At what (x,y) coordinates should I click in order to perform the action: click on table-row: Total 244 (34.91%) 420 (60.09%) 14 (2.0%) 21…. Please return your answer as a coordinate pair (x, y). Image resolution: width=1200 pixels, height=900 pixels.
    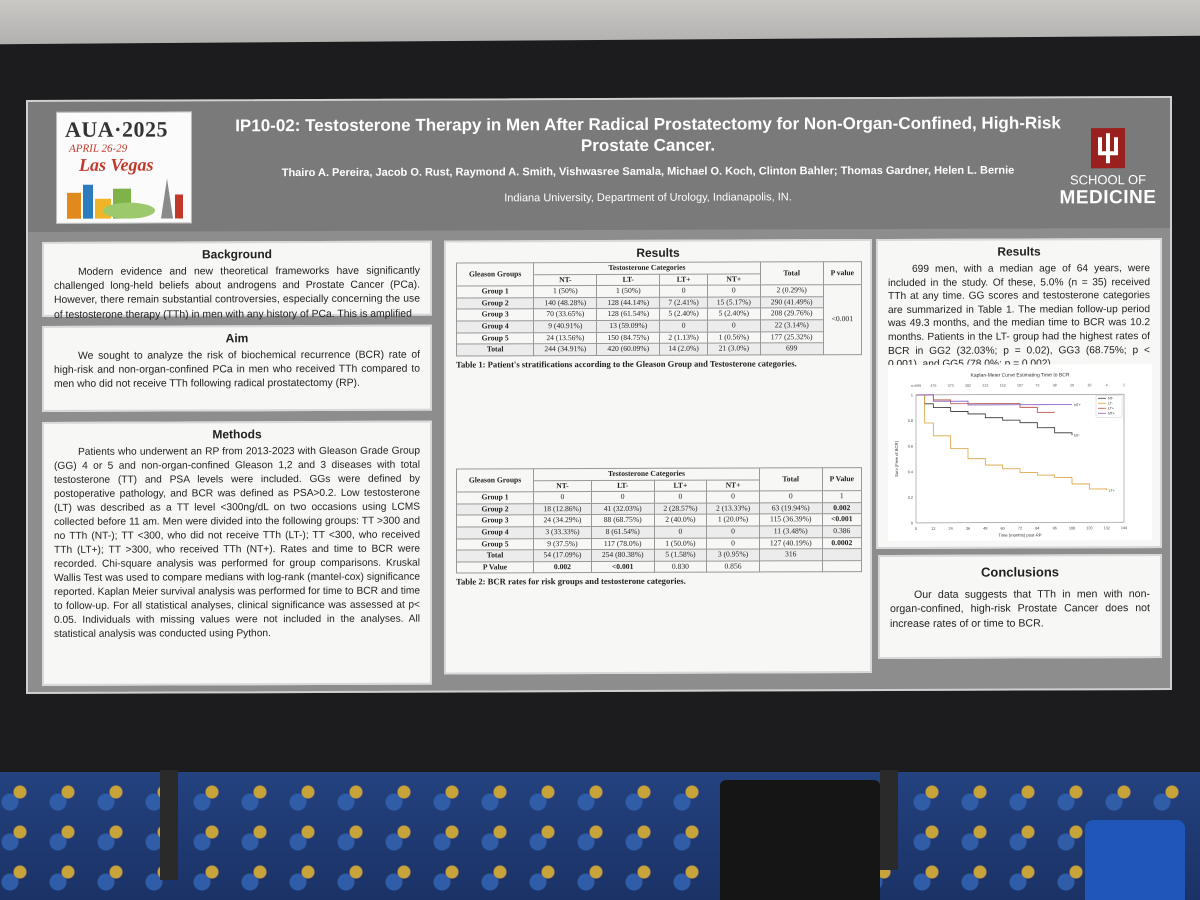
    Looking at the image, I should click on (659, 349).